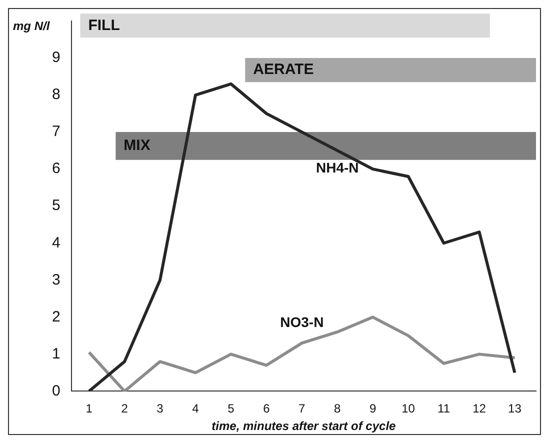 The width and height of the screenshot is (549, 443). Describe the element at coordinates (231, 409) in the screenshot. I see `x-tick-label: 5` at that location.